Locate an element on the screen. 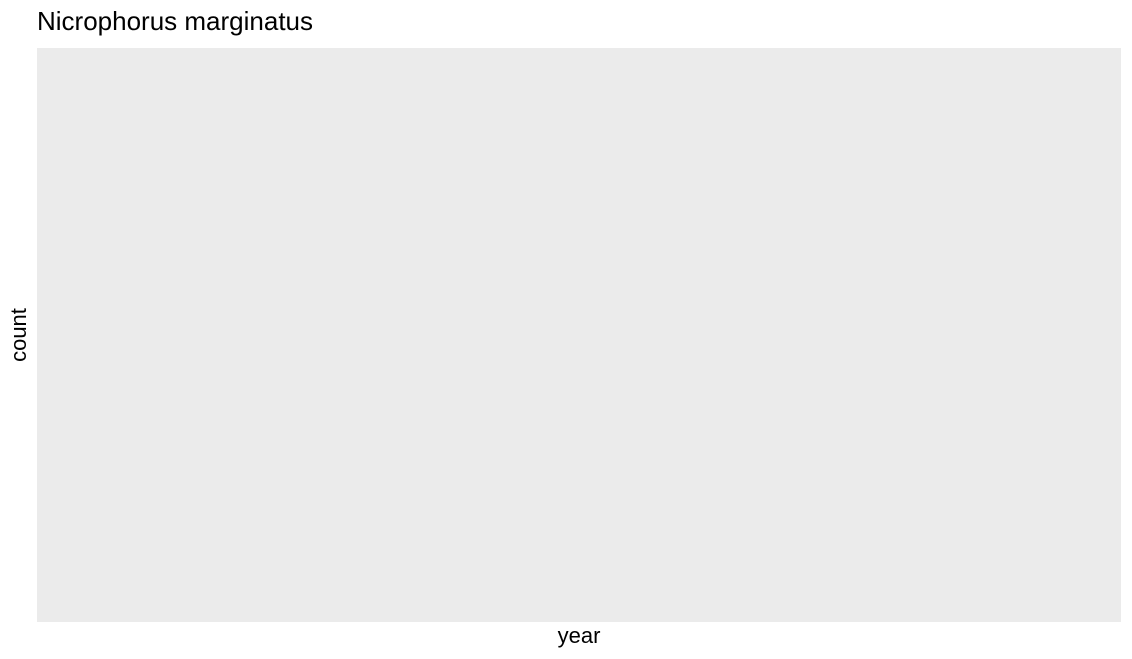  x-axis-label: year is located at coordinates (579, 635).